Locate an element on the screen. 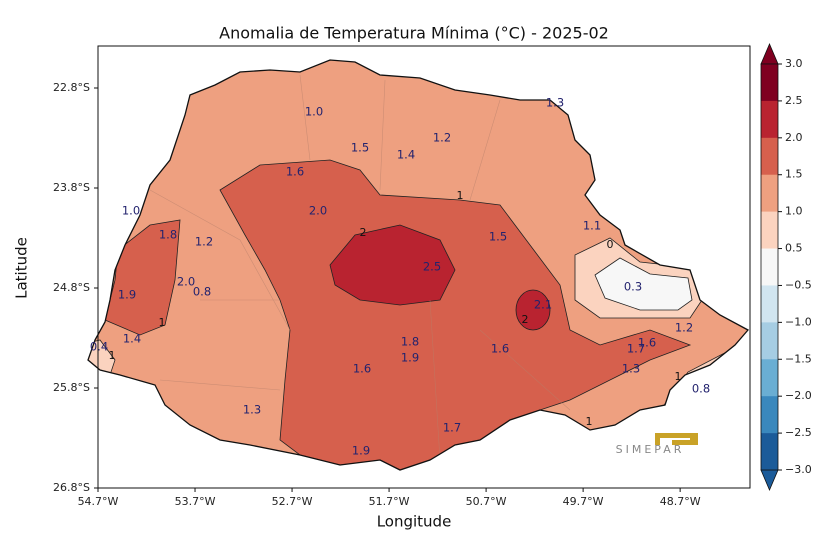  y-tick-label: 22.8°S is located at coordinates (71, 87).